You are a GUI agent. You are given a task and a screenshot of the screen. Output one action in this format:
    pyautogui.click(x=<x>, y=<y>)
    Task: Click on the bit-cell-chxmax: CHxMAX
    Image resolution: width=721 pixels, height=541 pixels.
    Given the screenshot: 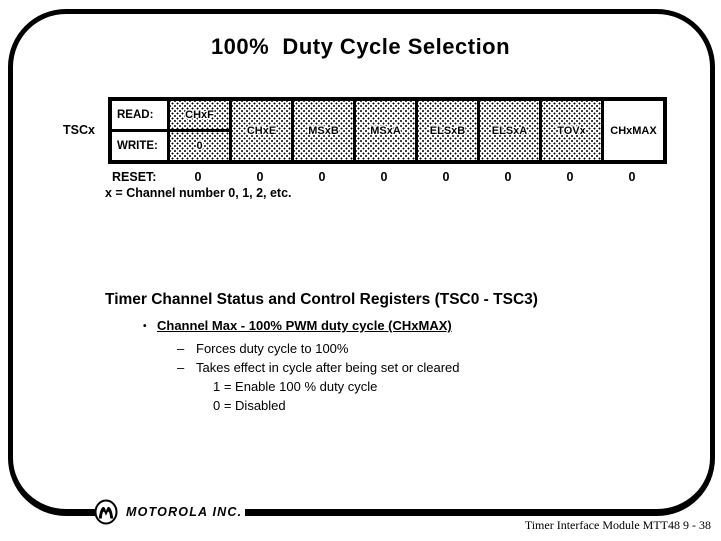 What is the action you would take?
    pyautogui.click(x=632, y=130)
    